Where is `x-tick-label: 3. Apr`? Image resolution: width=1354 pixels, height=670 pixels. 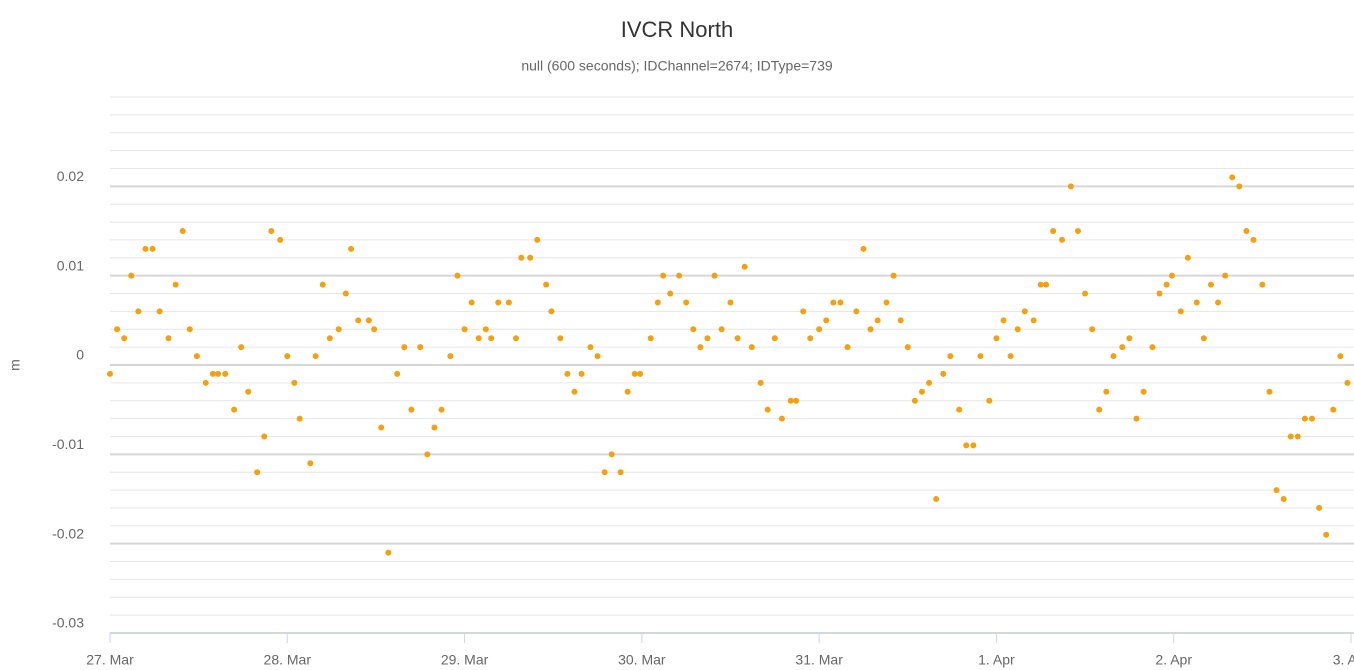 x-tick-label: 3. Apr is located at coordinates (1343, 660).